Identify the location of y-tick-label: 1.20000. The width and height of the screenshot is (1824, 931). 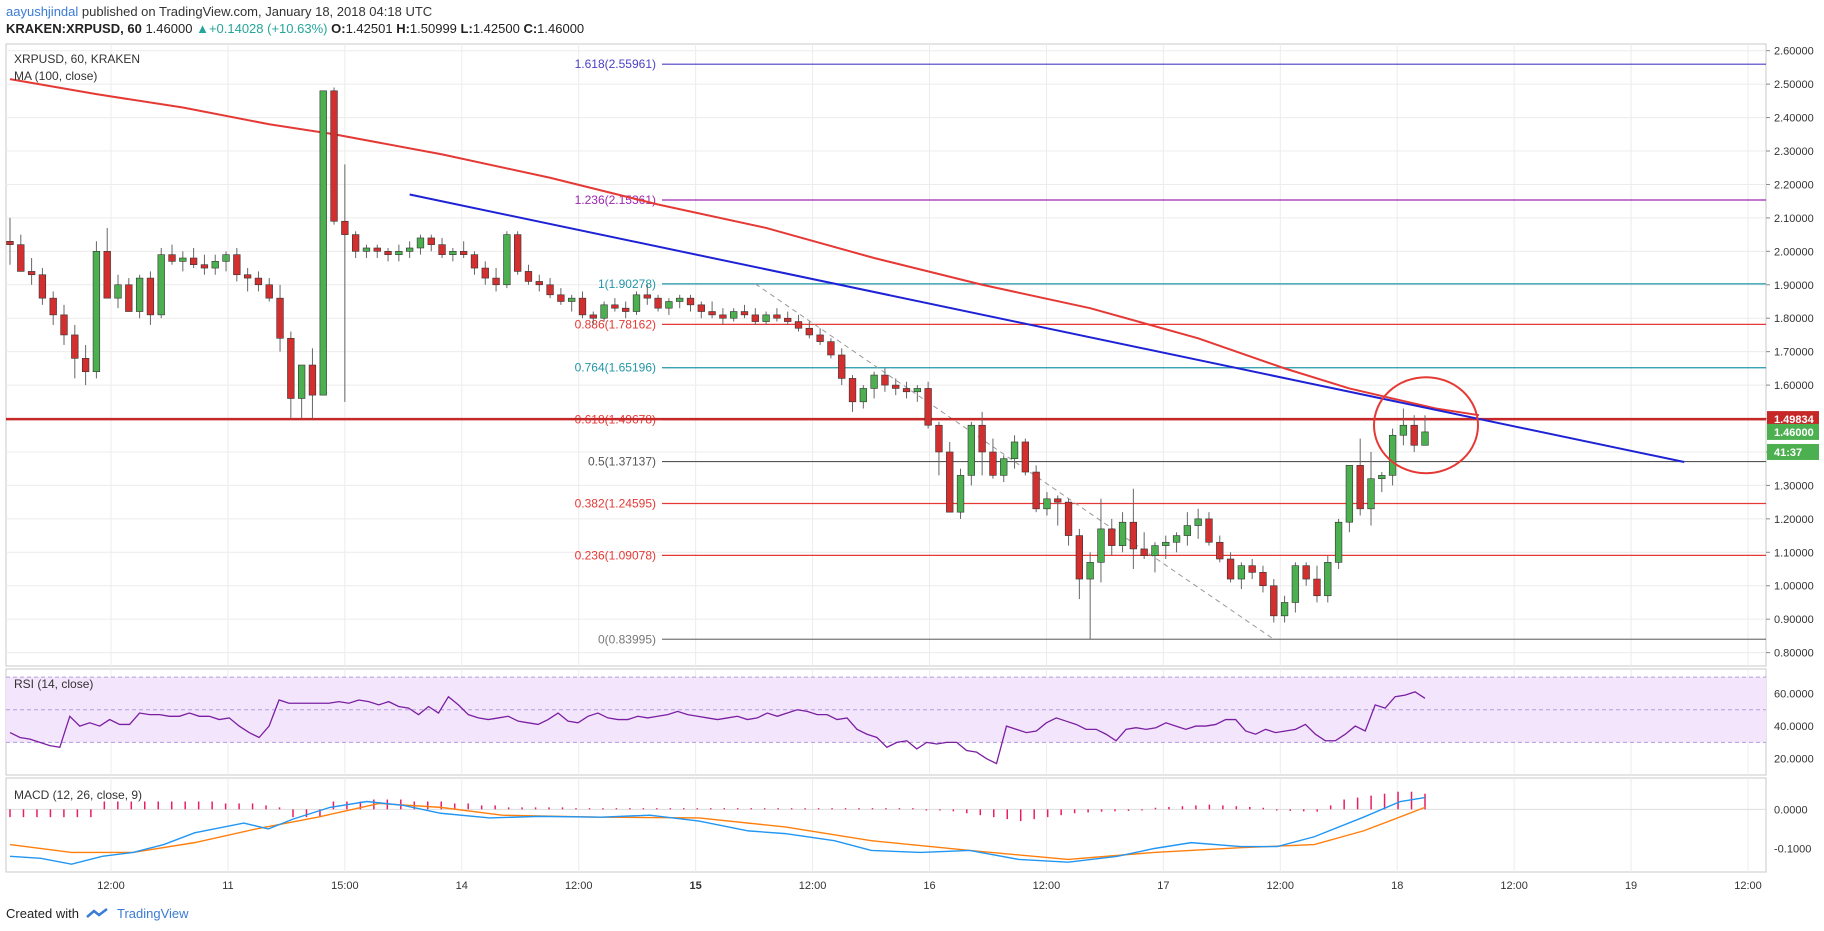
(1794, 520).